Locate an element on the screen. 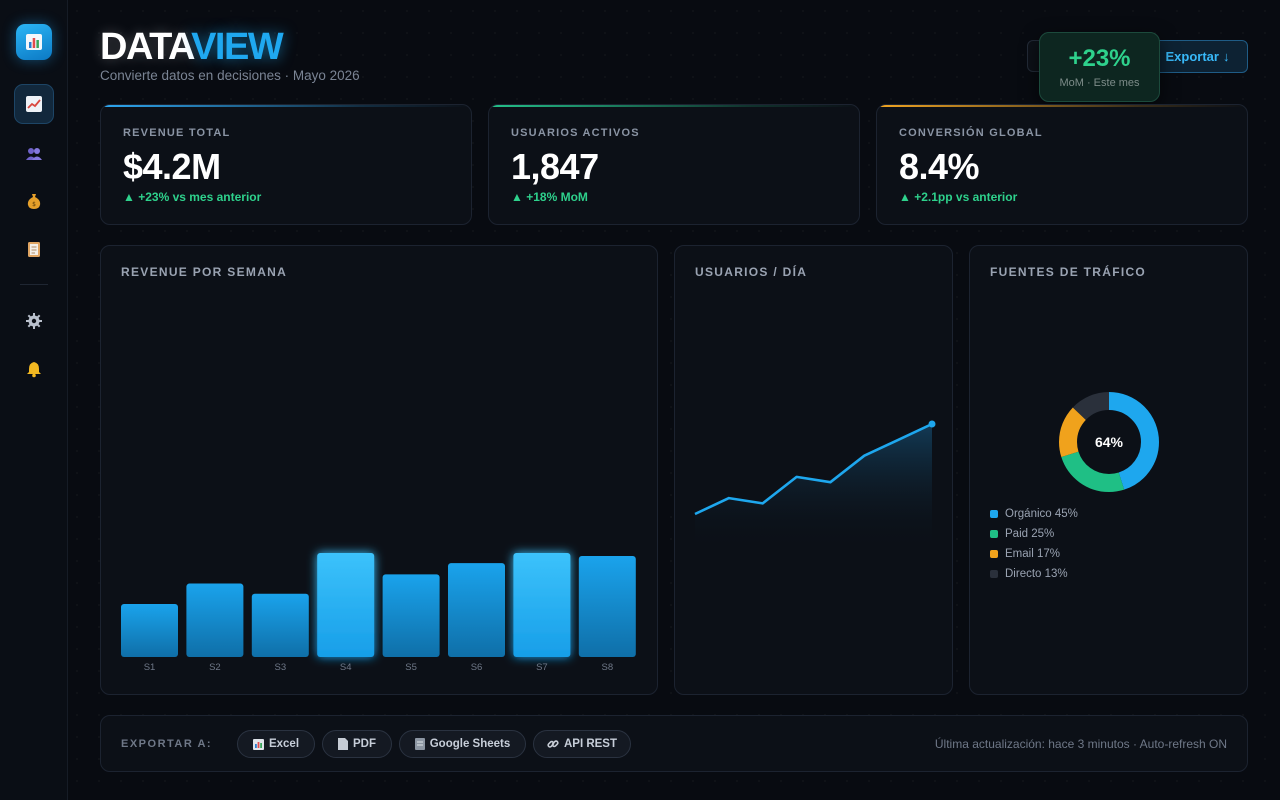  money-bag-icon: $ is located at coordinates (34, 201).